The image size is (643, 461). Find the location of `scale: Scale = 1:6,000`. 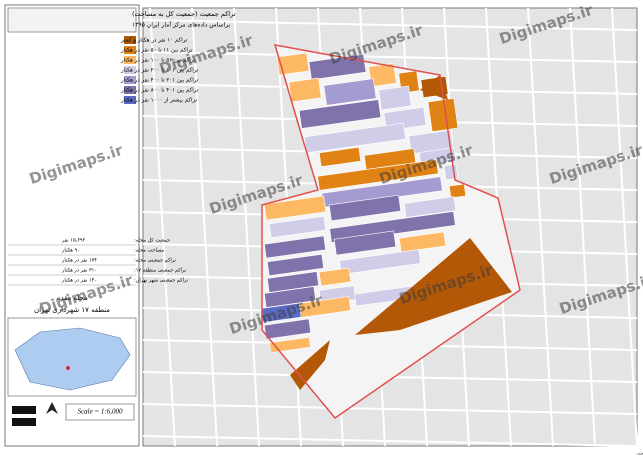

scale: Scale = 1:6,000 is located at coordinates (100, 412).